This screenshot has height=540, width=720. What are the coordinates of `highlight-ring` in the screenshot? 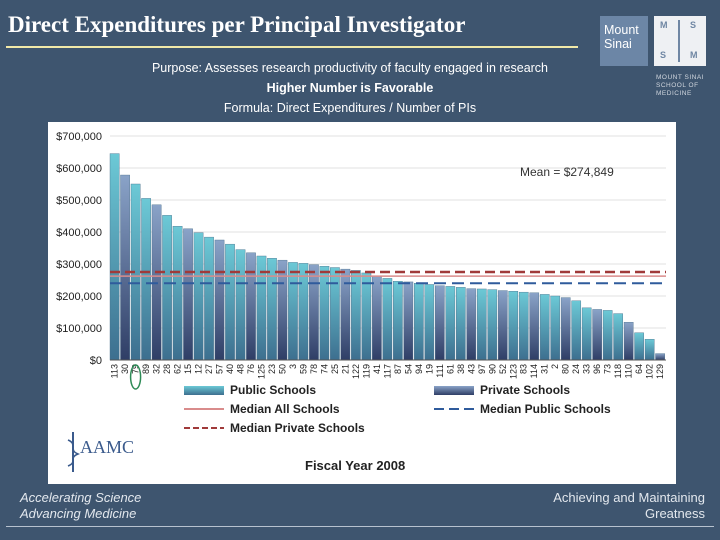 It's located at (135, 377).